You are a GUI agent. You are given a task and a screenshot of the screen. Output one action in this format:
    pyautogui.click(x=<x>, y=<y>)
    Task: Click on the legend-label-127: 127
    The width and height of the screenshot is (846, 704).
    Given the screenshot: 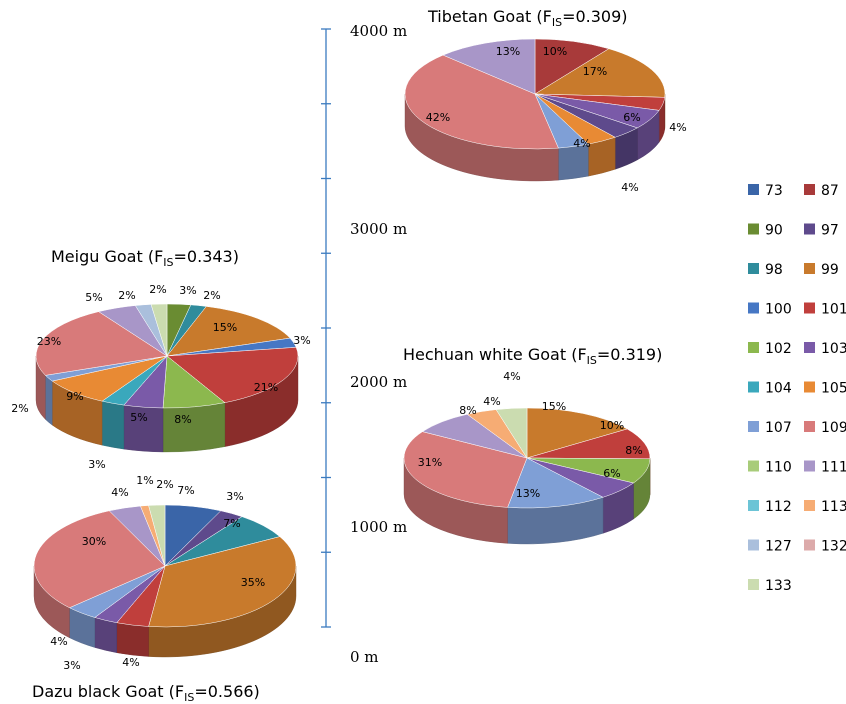 What is the action you would take?
    pyautogui.click(x=778, y=547)
    